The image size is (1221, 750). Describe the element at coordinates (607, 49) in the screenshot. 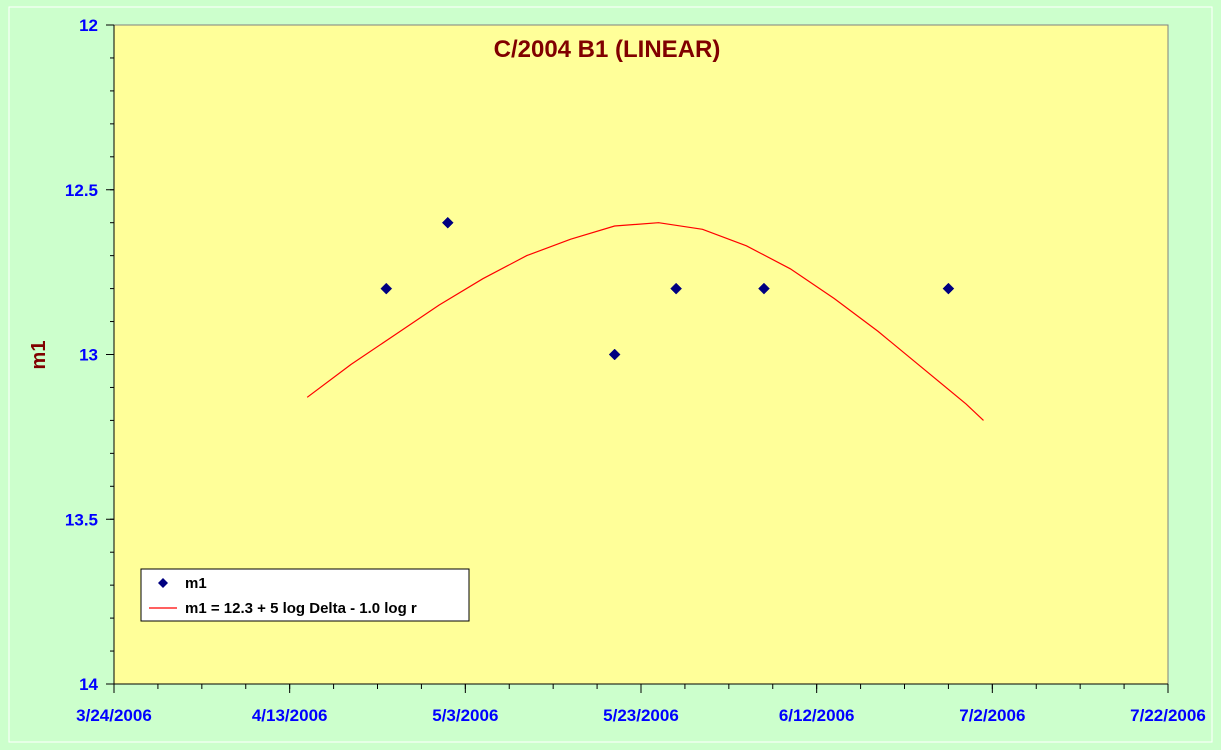

I see `chart-title: C/2004 B1 (LINEAR)` at that location.